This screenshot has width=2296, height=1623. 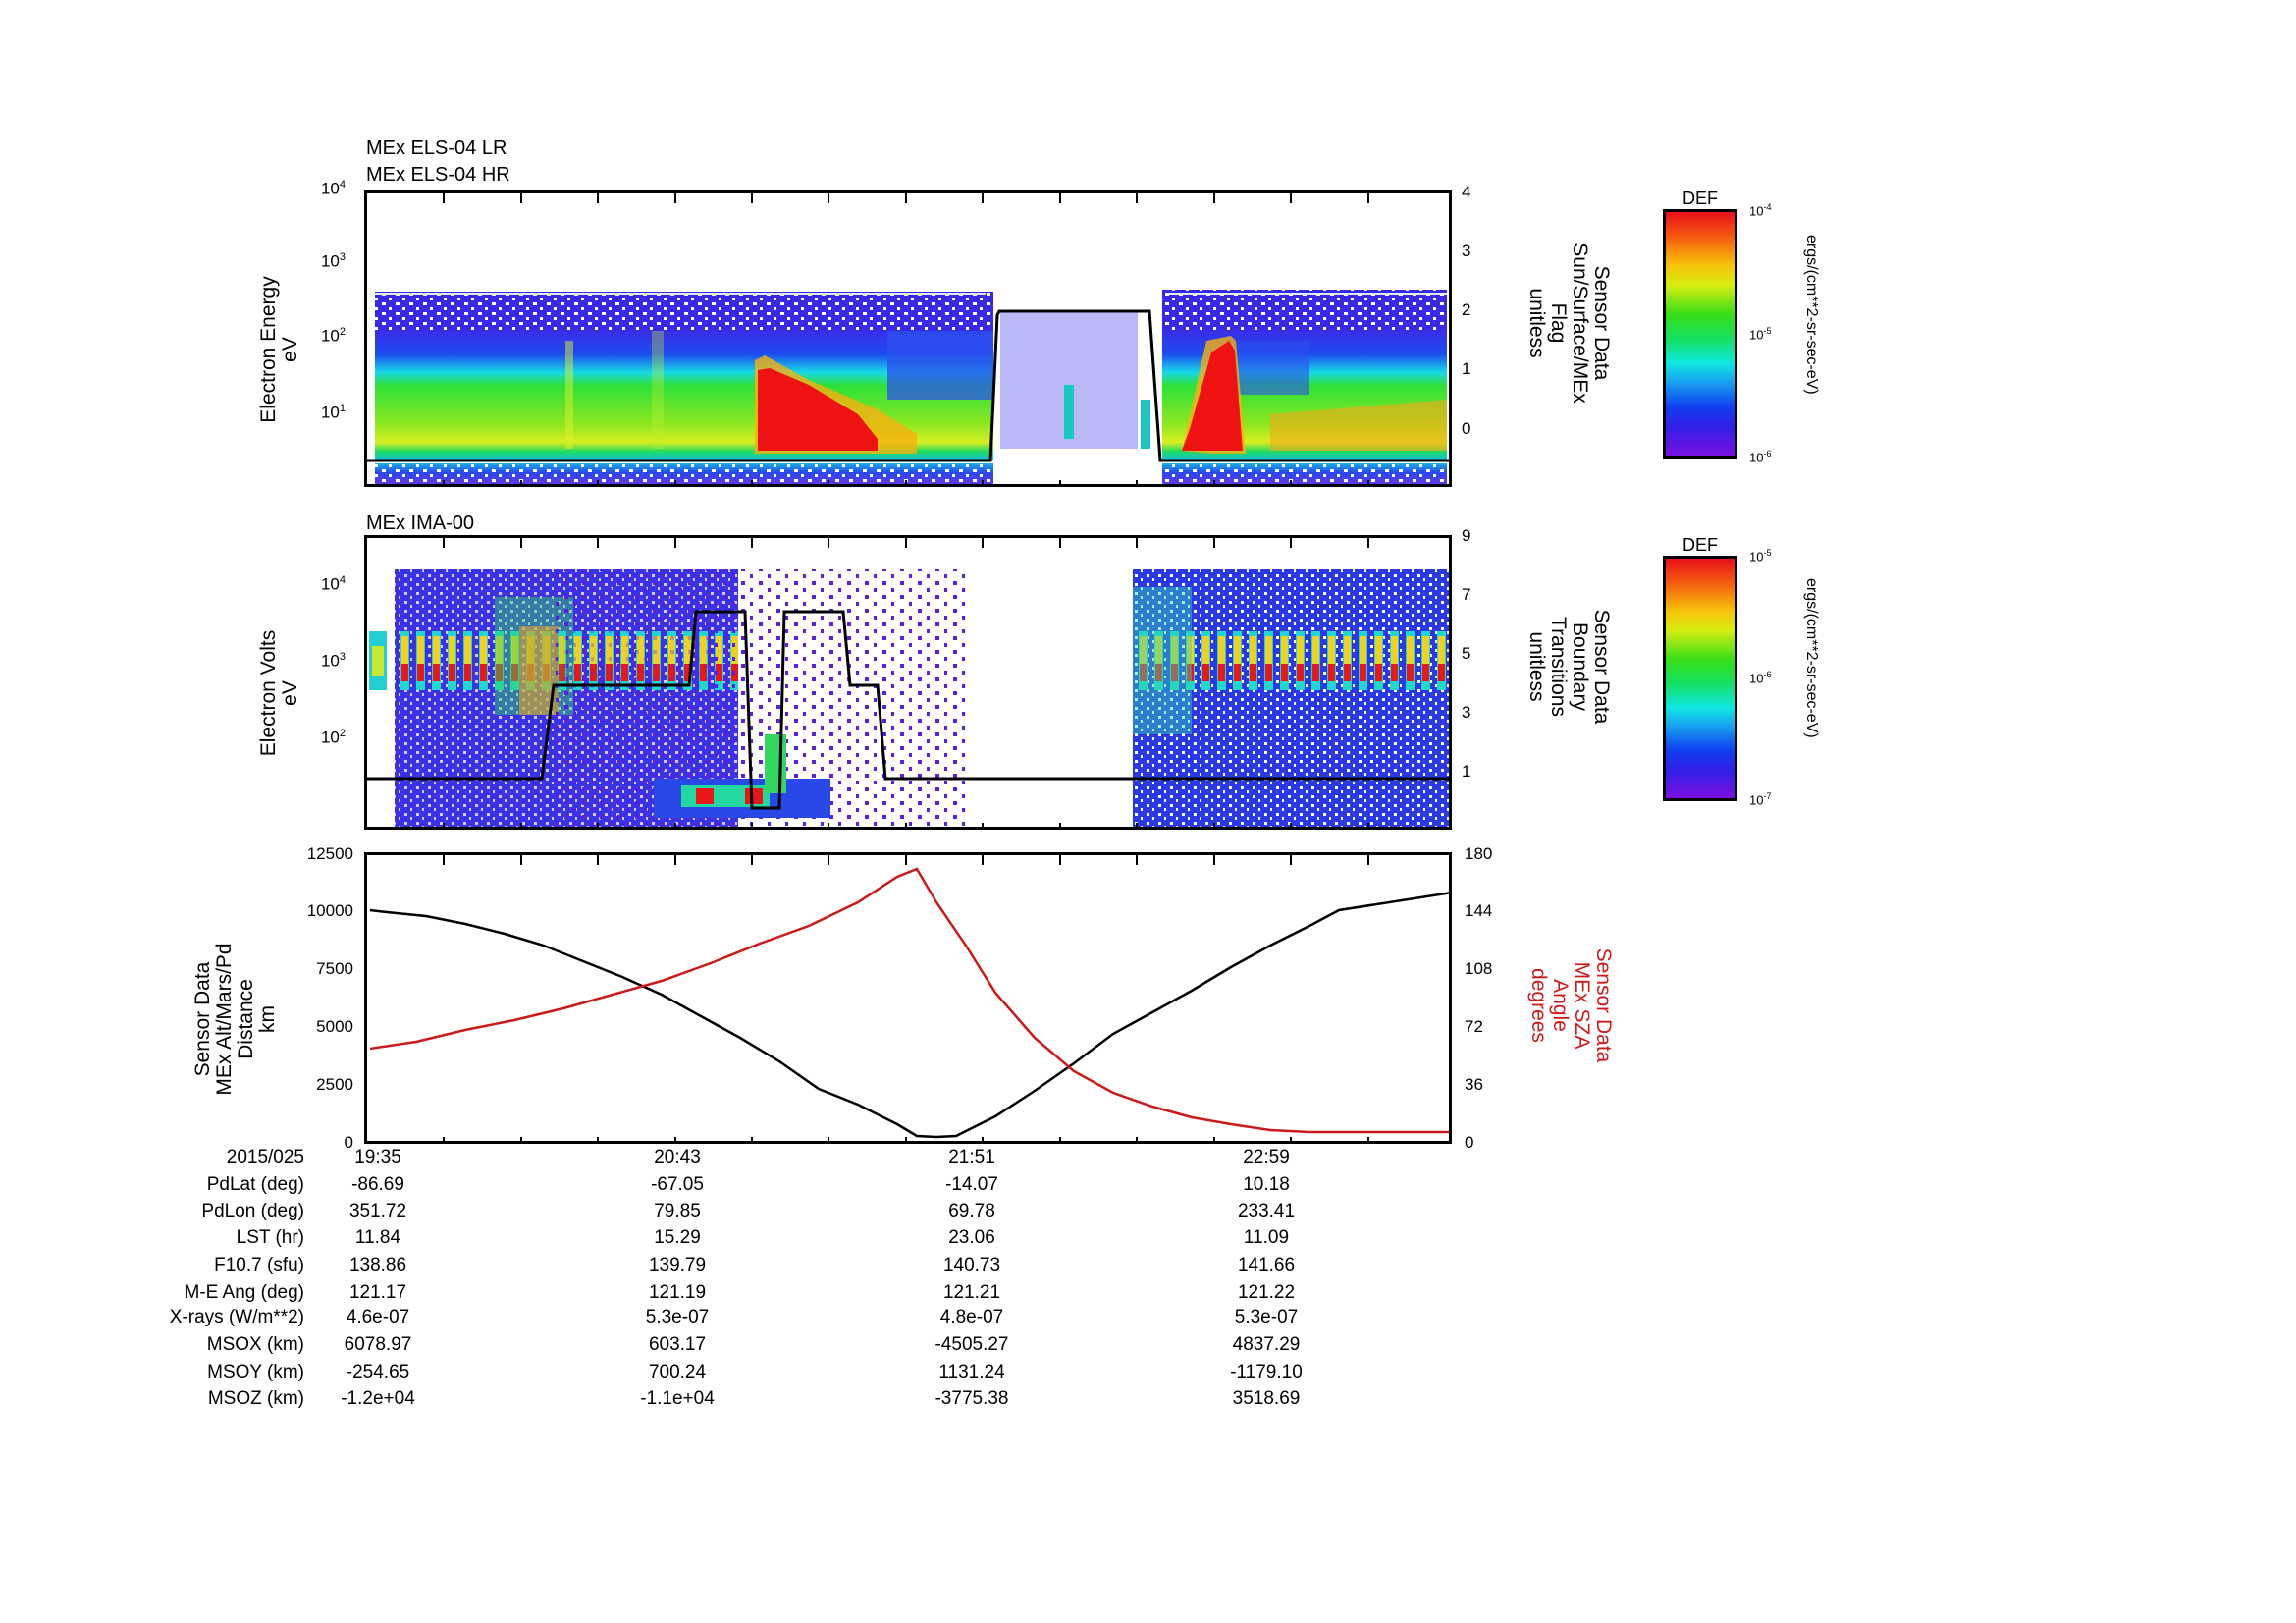 I want to click on els-ytick-1e4: 104, so click(x=333, y=188).